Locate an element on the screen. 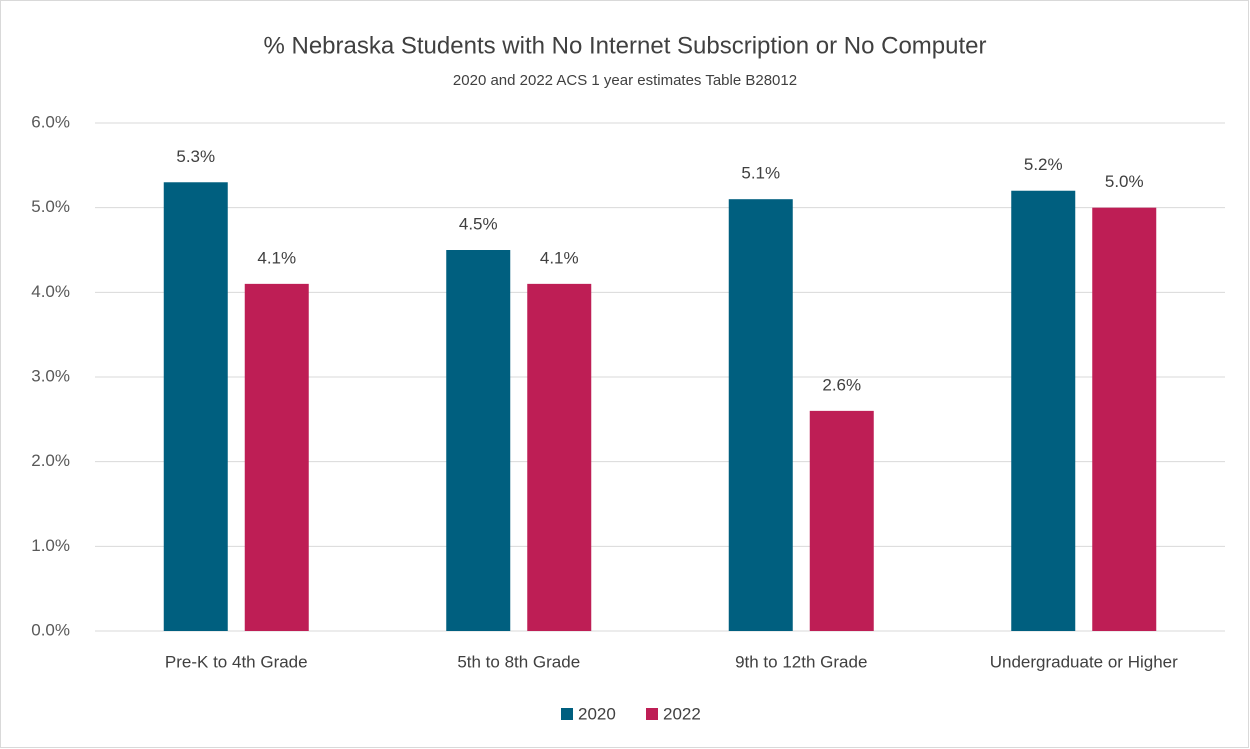  value-label: 4.5% is located at coordinates (478, 223).